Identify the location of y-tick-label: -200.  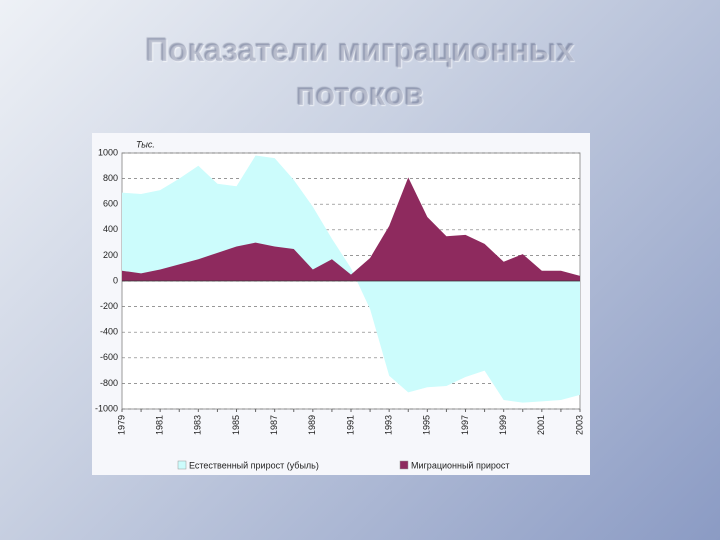
(109, 306).